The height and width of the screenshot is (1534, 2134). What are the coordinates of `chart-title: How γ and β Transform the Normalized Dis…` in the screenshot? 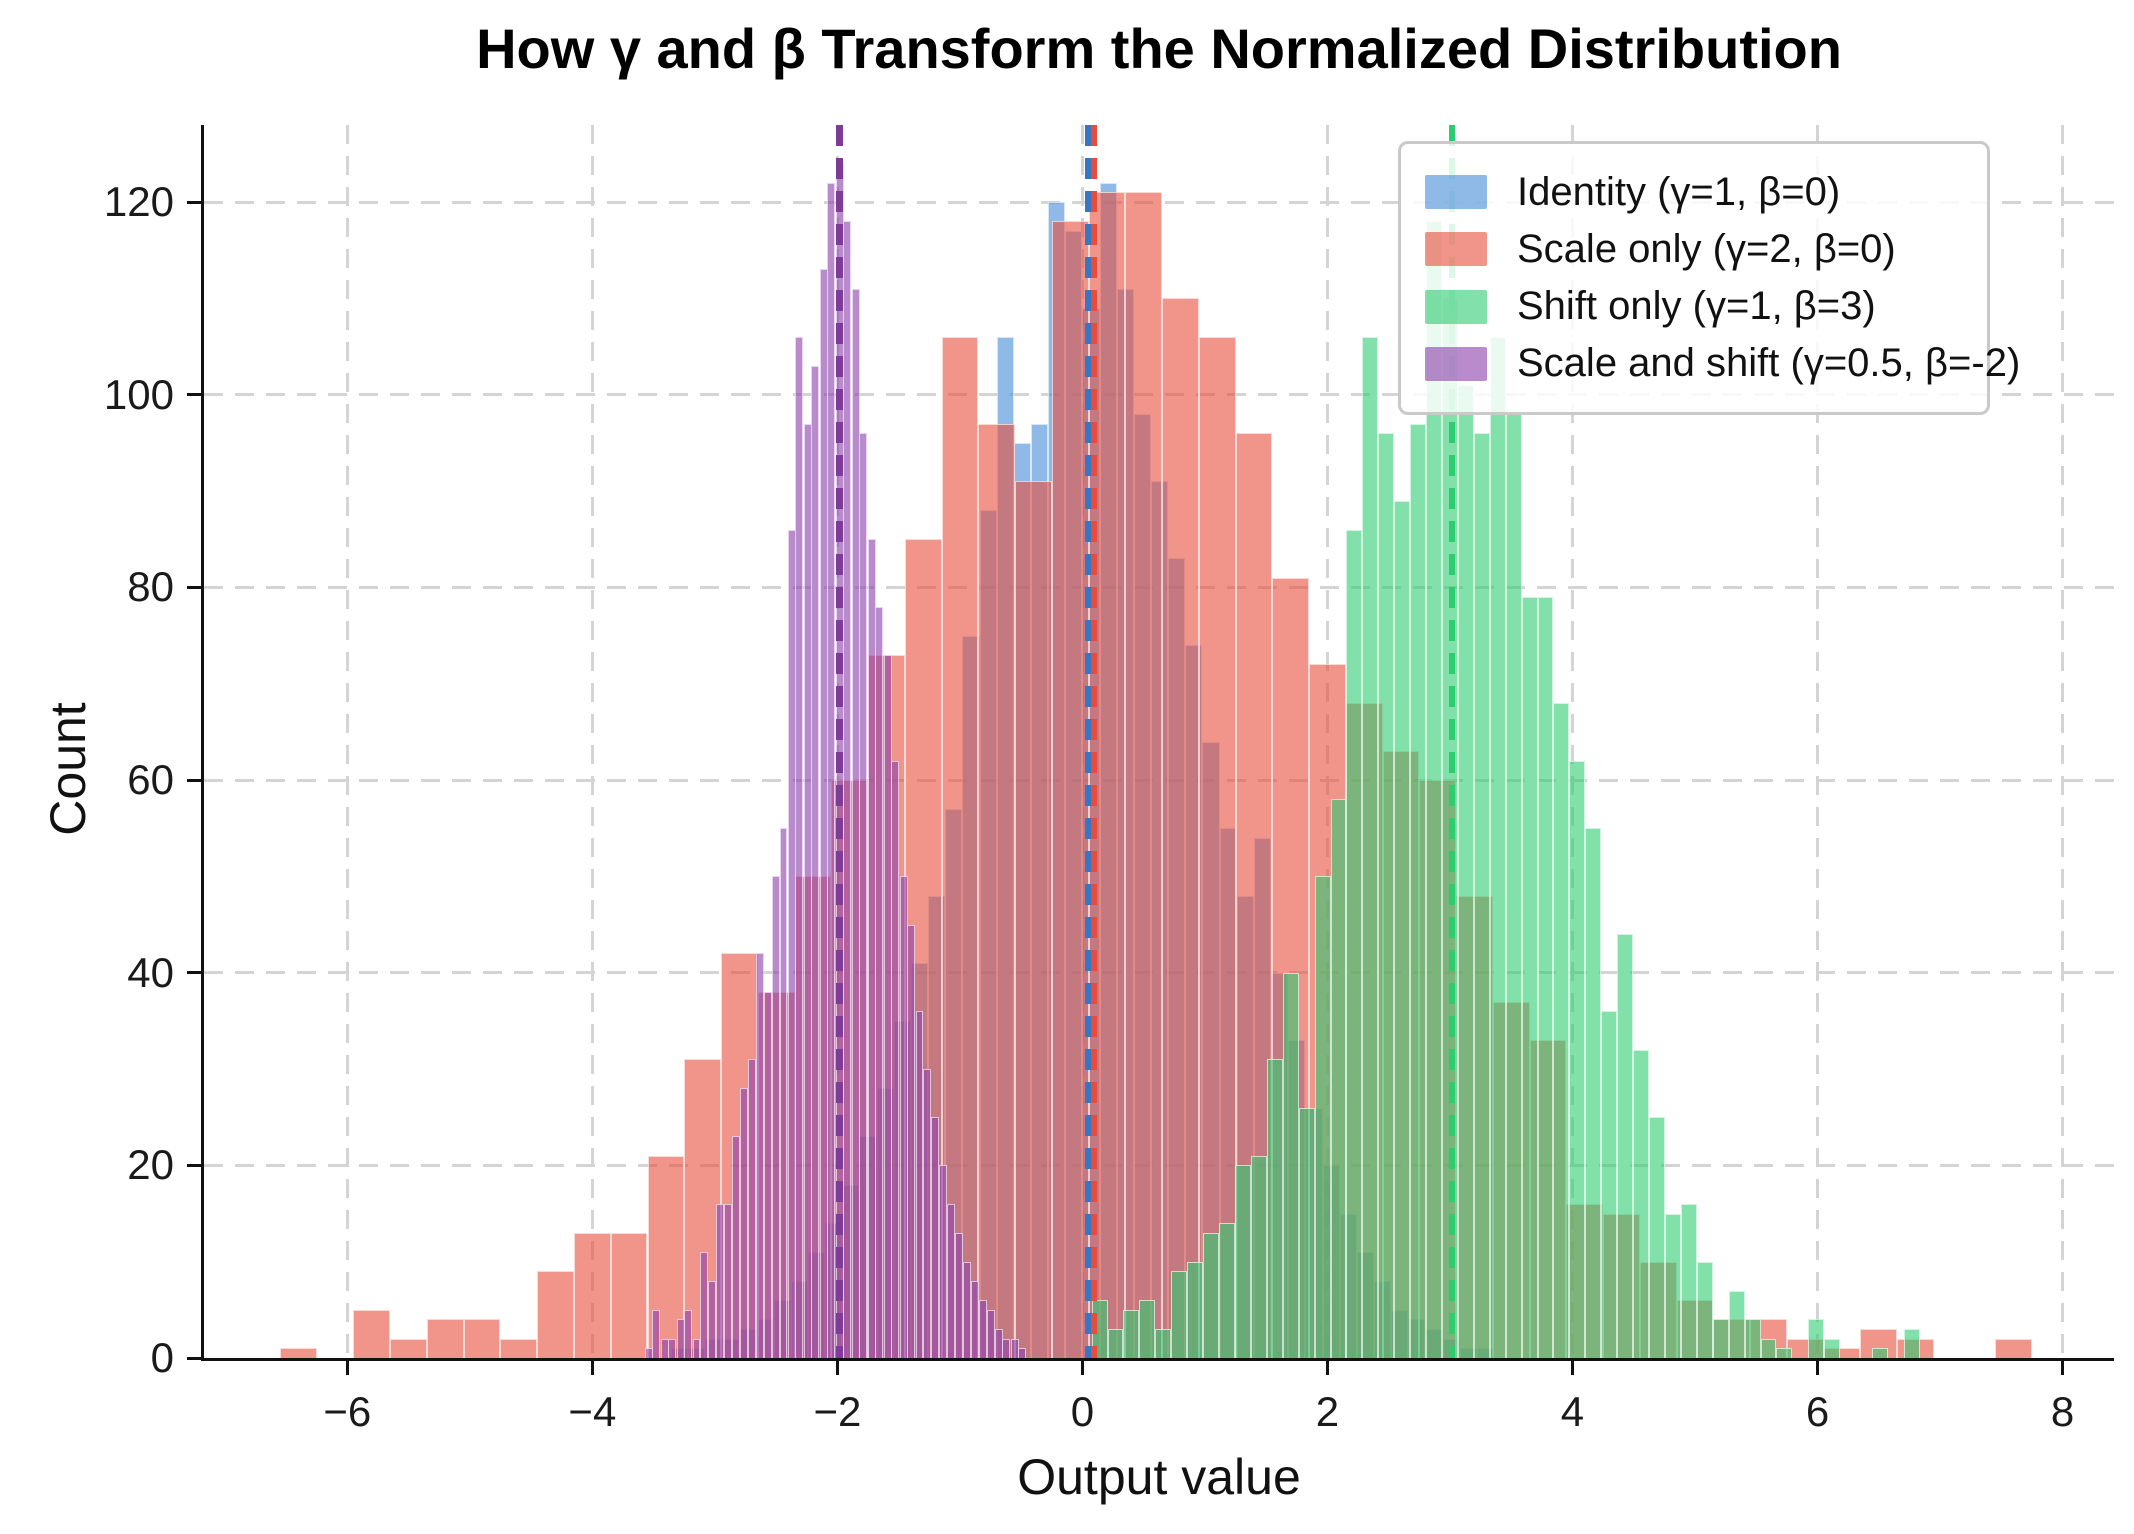 It's located at (1159, 48).